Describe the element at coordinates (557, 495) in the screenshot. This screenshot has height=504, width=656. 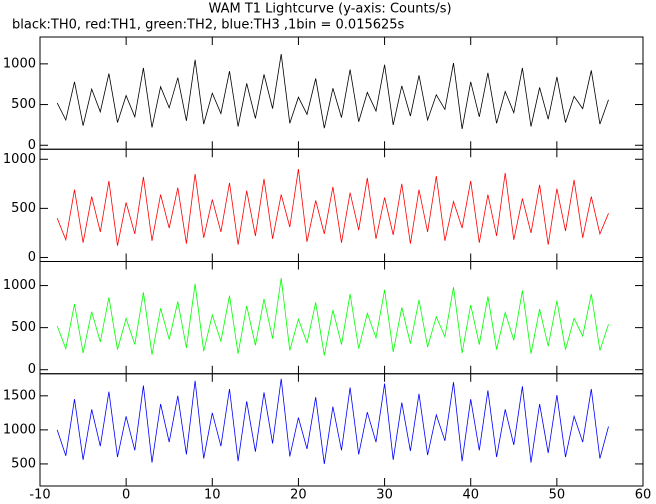
I see `x-tick-label: 50` at that location.